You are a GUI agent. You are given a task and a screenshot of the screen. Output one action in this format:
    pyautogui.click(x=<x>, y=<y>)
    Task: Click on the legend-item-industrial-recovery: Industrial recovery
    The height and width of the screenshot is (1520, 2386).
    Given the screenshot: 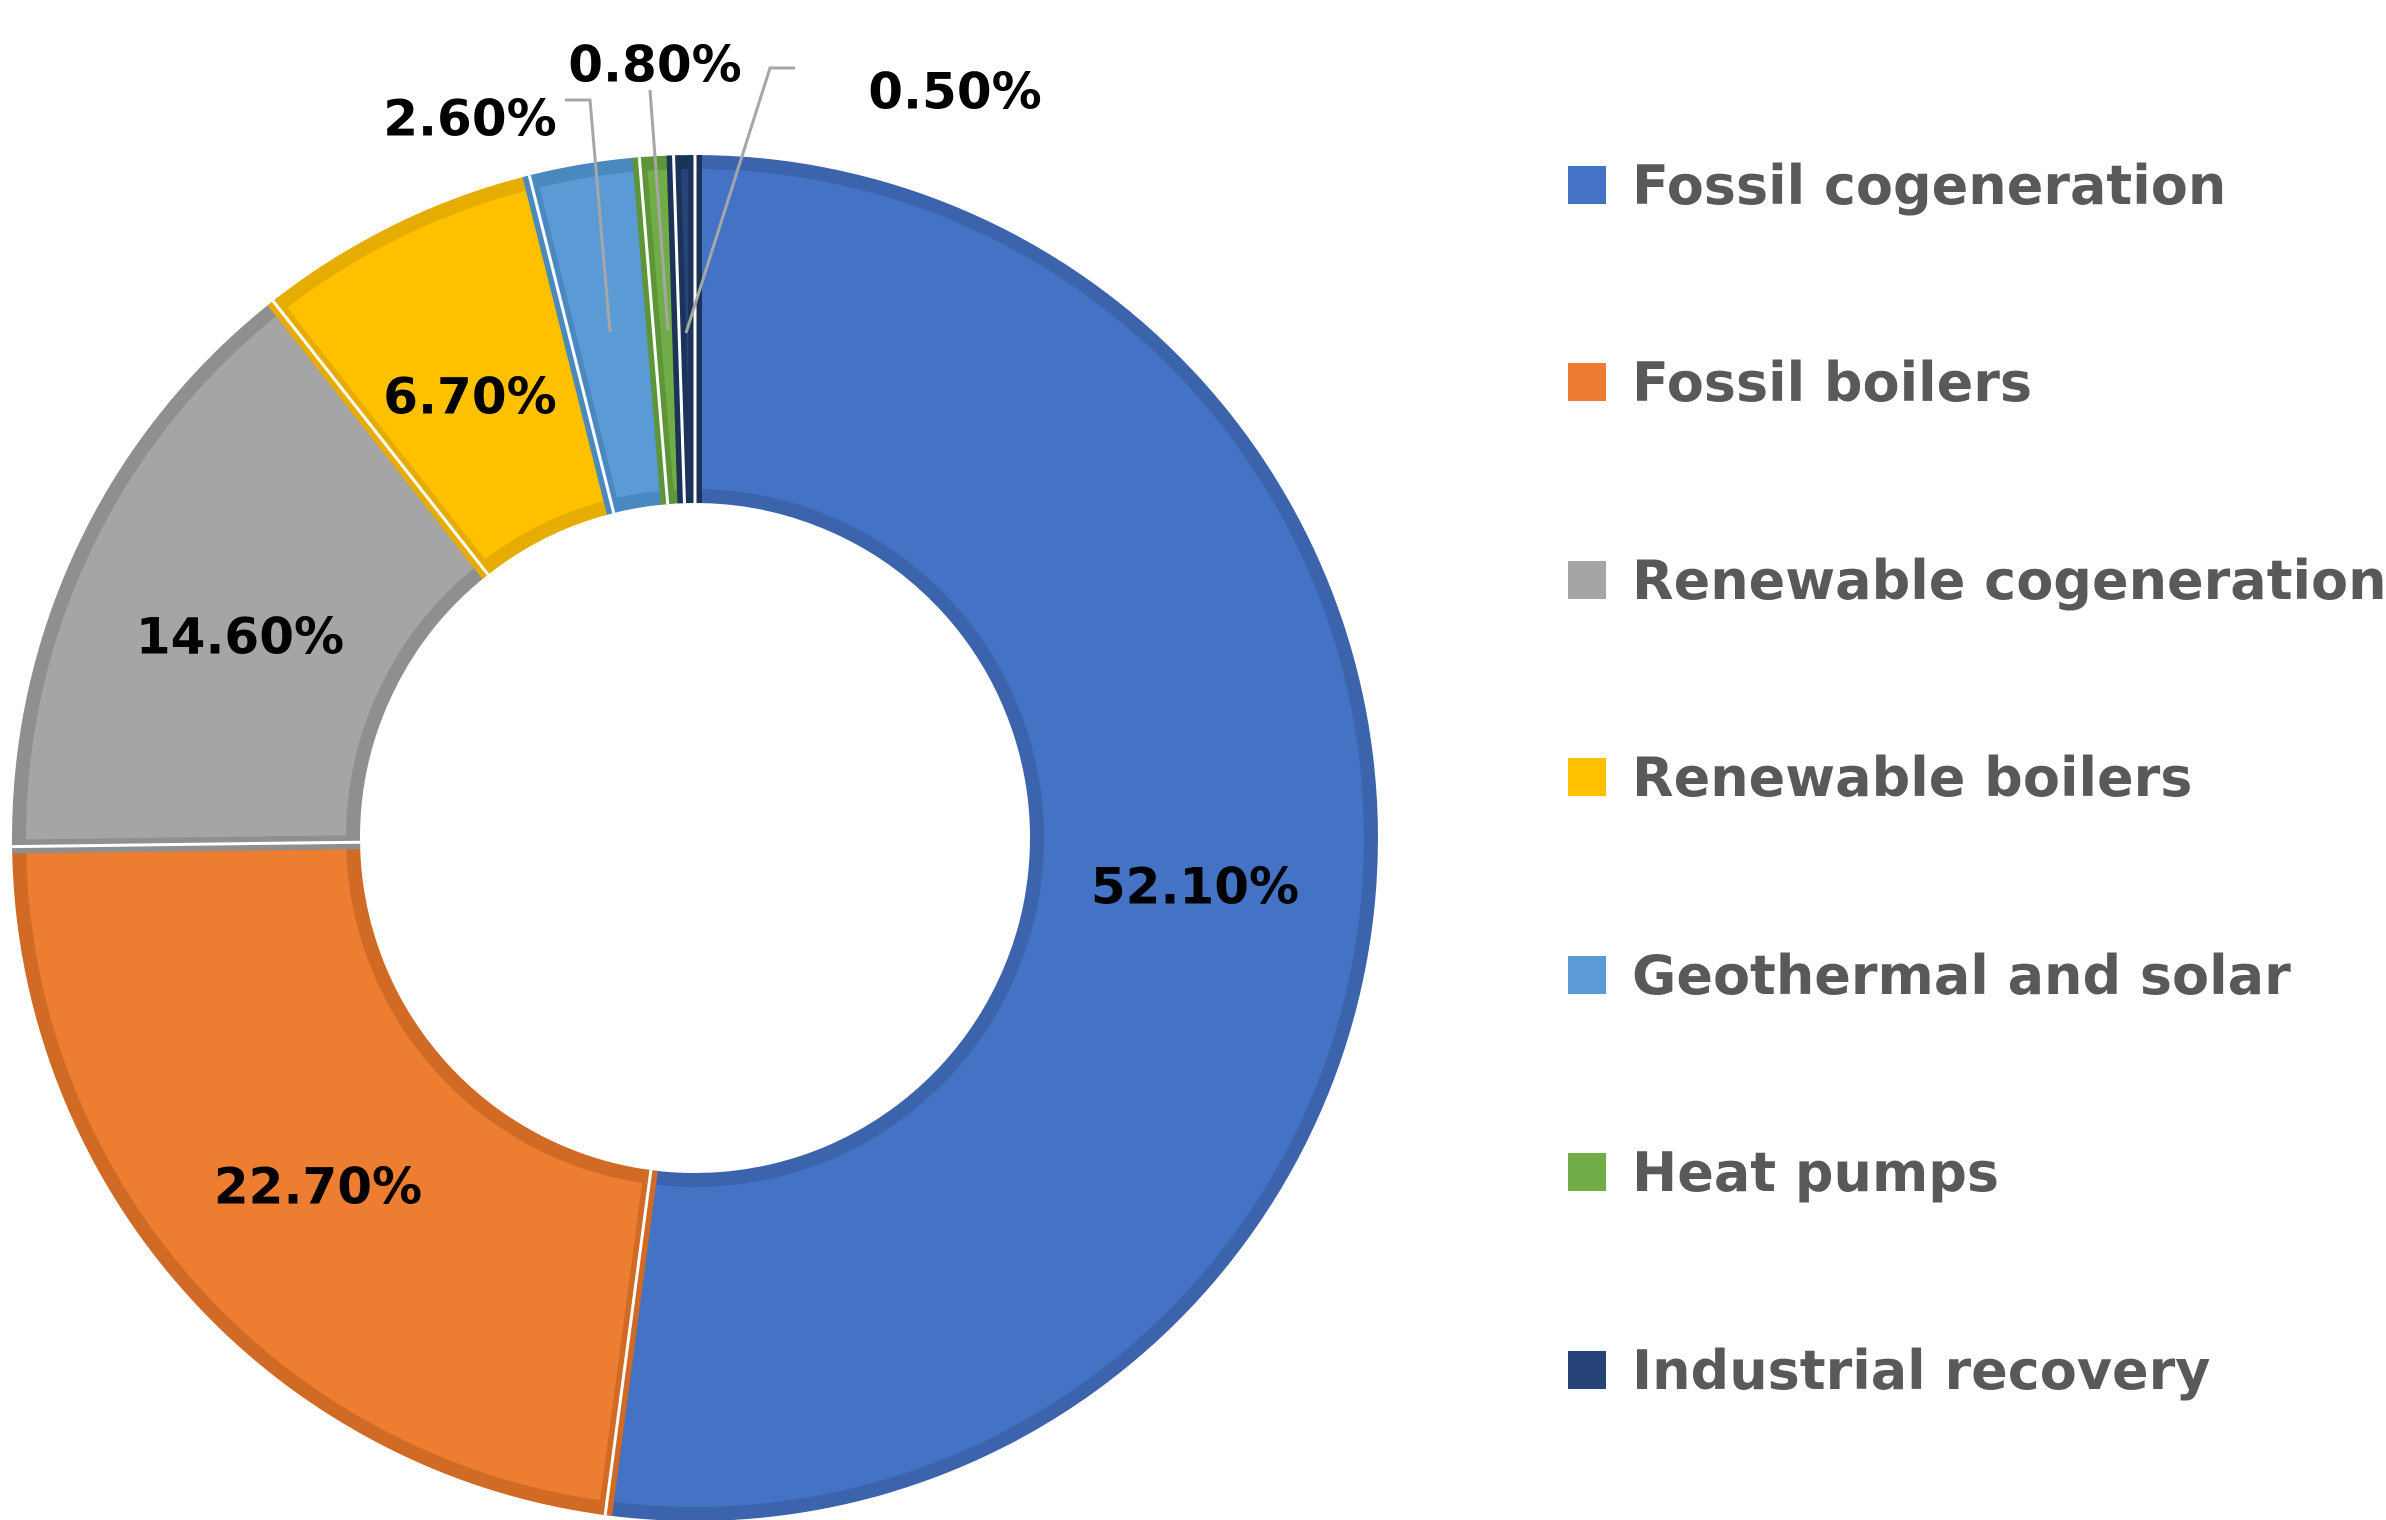 What is the action you would take?
    pyautogui.click(x=1889, y=1370)
    